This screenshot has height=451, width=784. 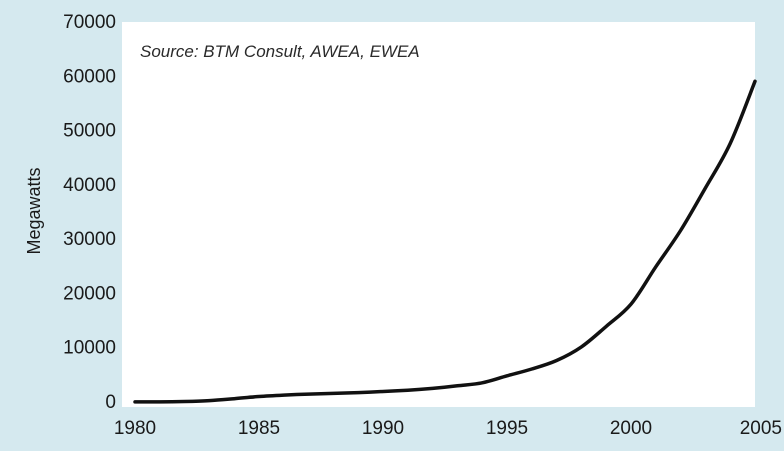 I want to click on y-tick-label: 40000, so click(x=89, y=185).